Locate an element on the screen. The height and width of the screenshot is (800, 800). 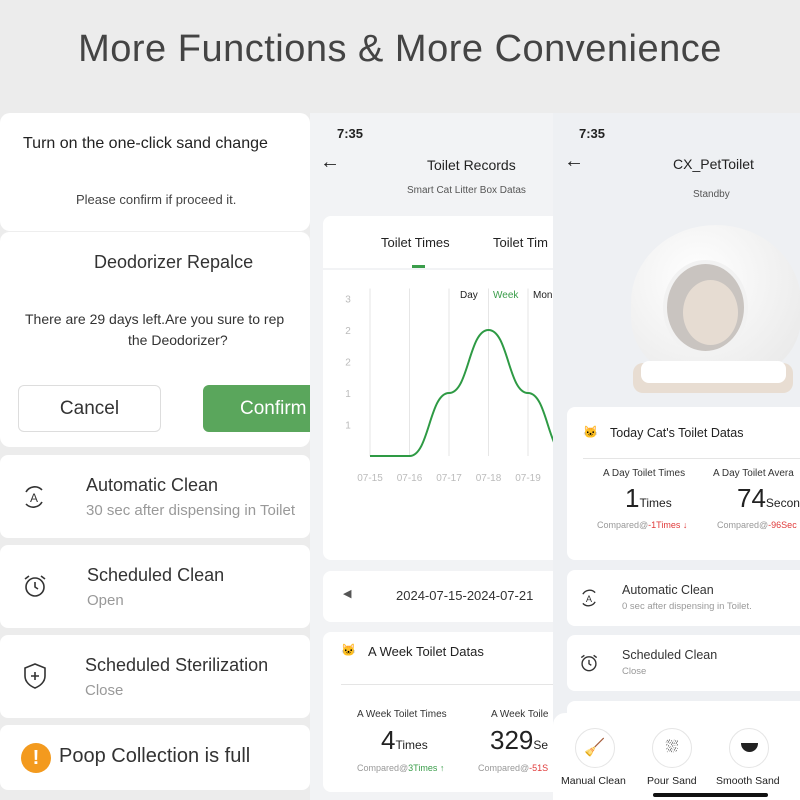
y-tick-label: 3 is located at coordinates (348, 300).